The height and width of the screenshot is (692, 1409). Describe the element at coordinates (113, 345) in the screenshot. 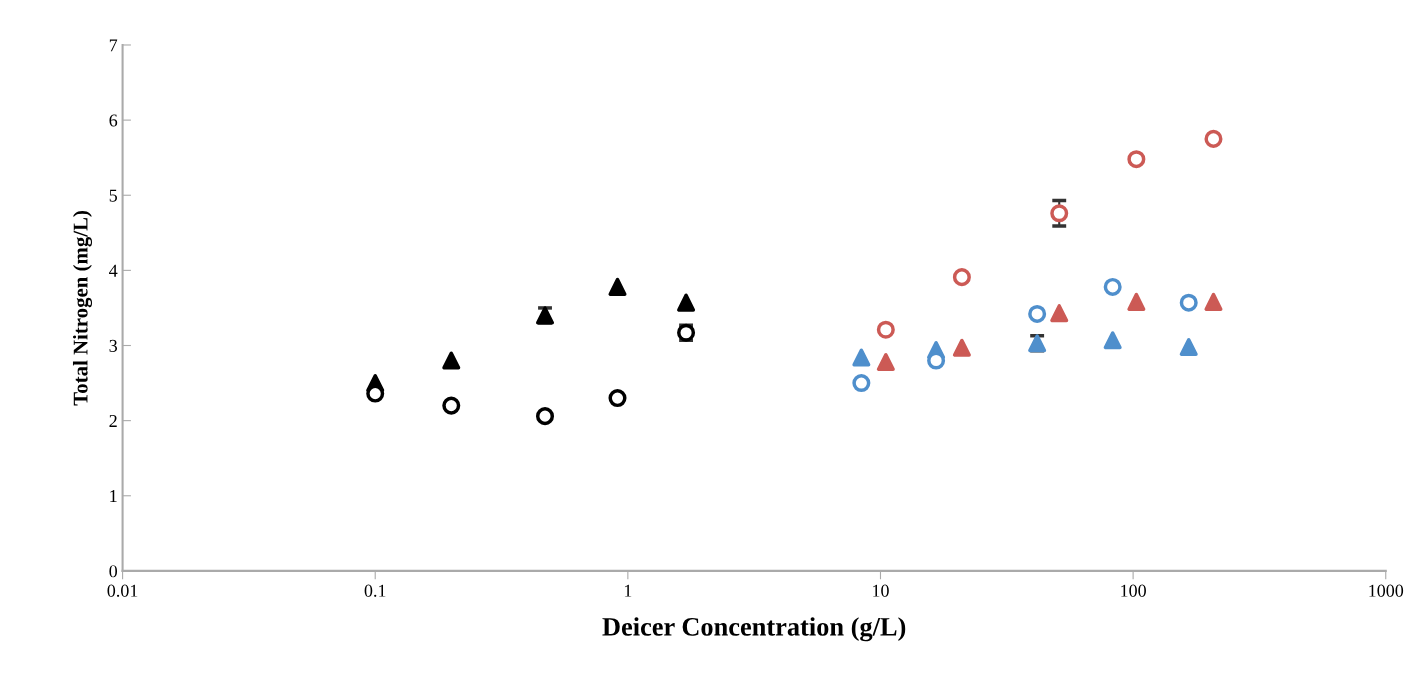

I see `y-tick-label: 3` at that location.